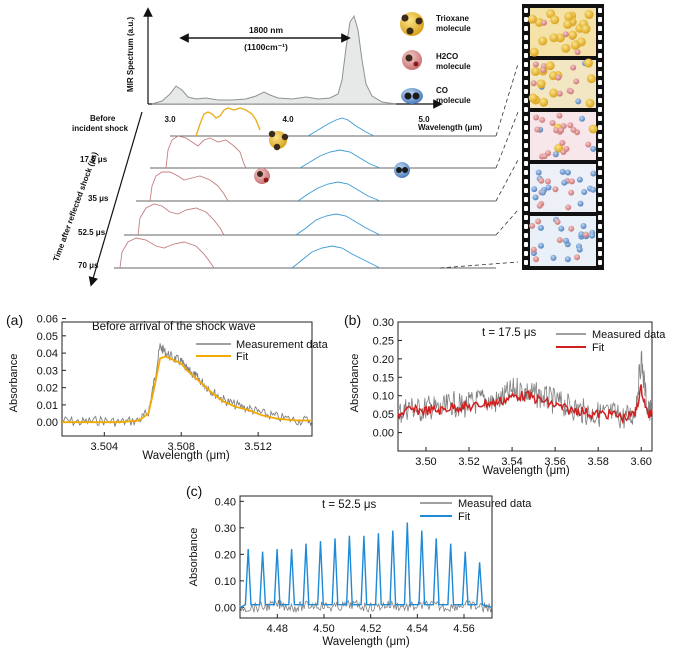  I want to click on panel-a-ytick-label: 0.04, so click(47, 354).